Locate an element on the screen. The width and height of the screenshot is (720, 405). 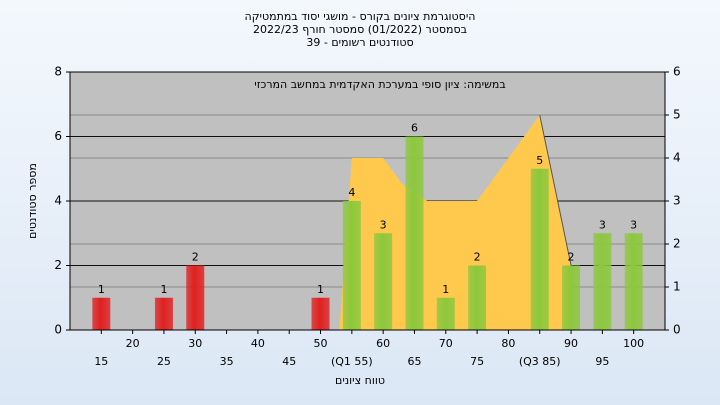
y-tick-label: 2 is located at coordinates (58, 265).